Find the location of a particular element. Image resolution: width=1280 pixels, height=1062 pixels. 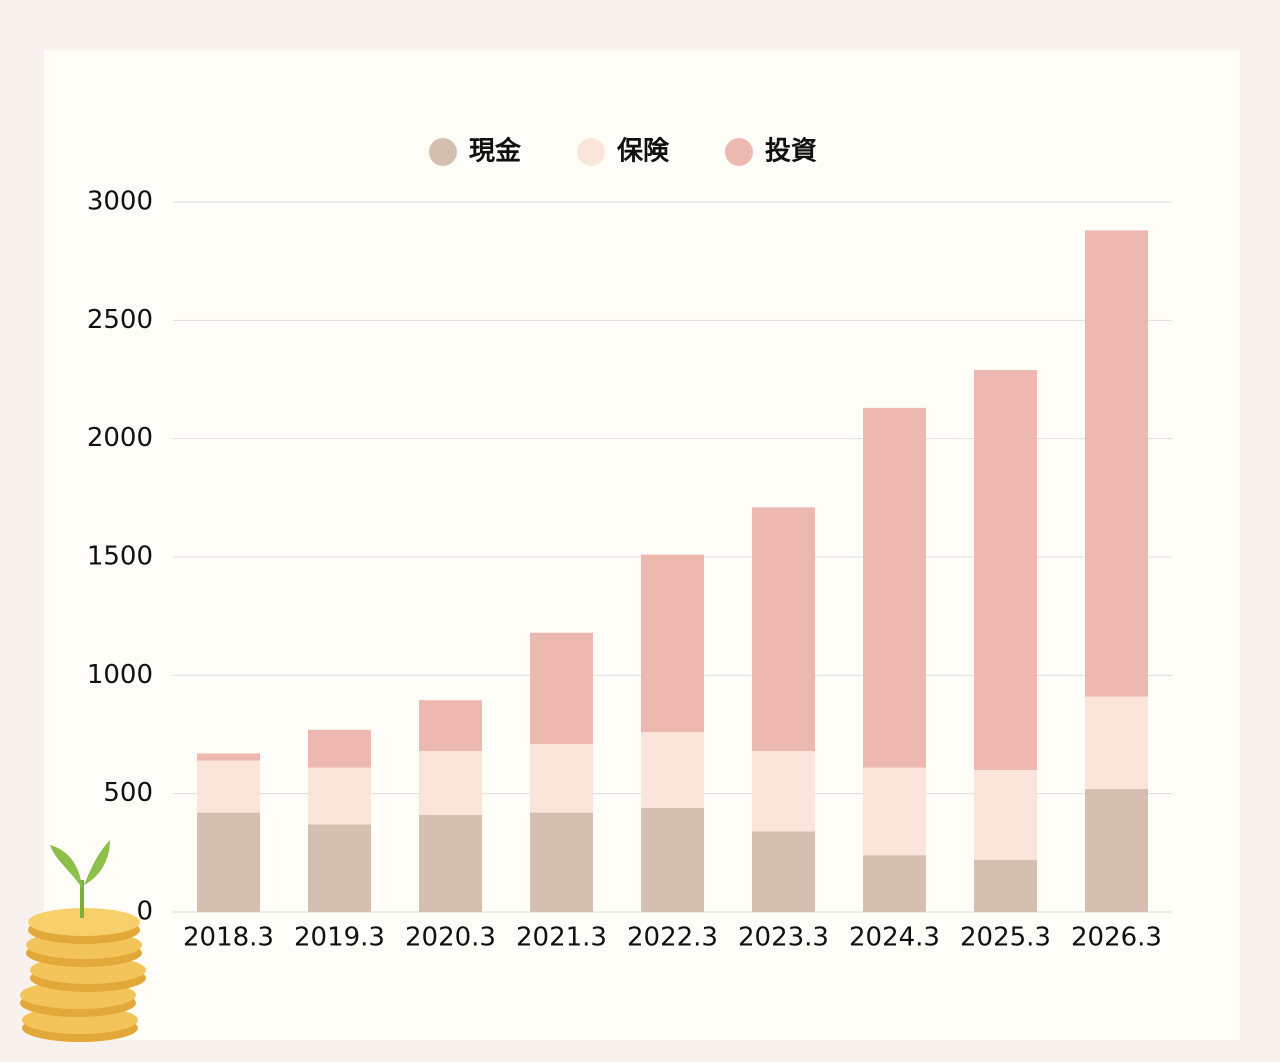

x-tick-label: 2020.3 is located at coordinates (450, 938).